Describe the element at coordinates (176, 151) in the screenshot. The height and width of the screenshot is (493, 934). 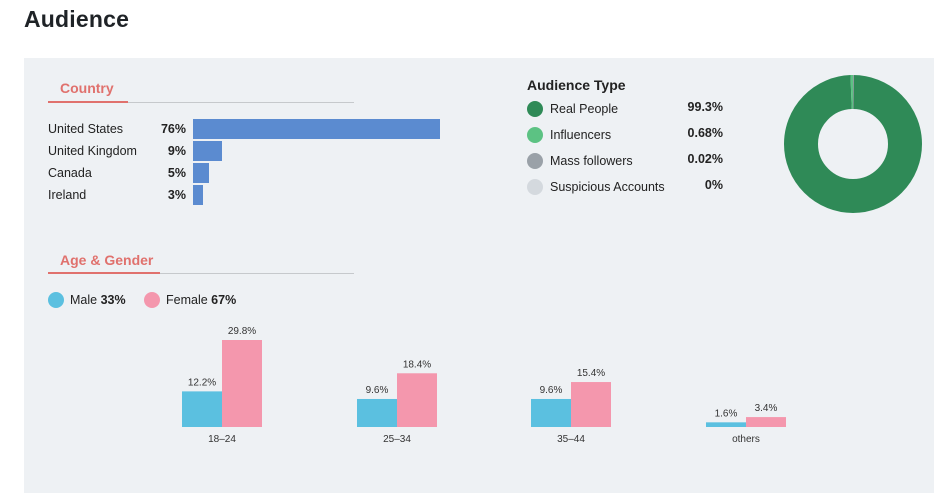
I see `country-percent: 9%` at that location.